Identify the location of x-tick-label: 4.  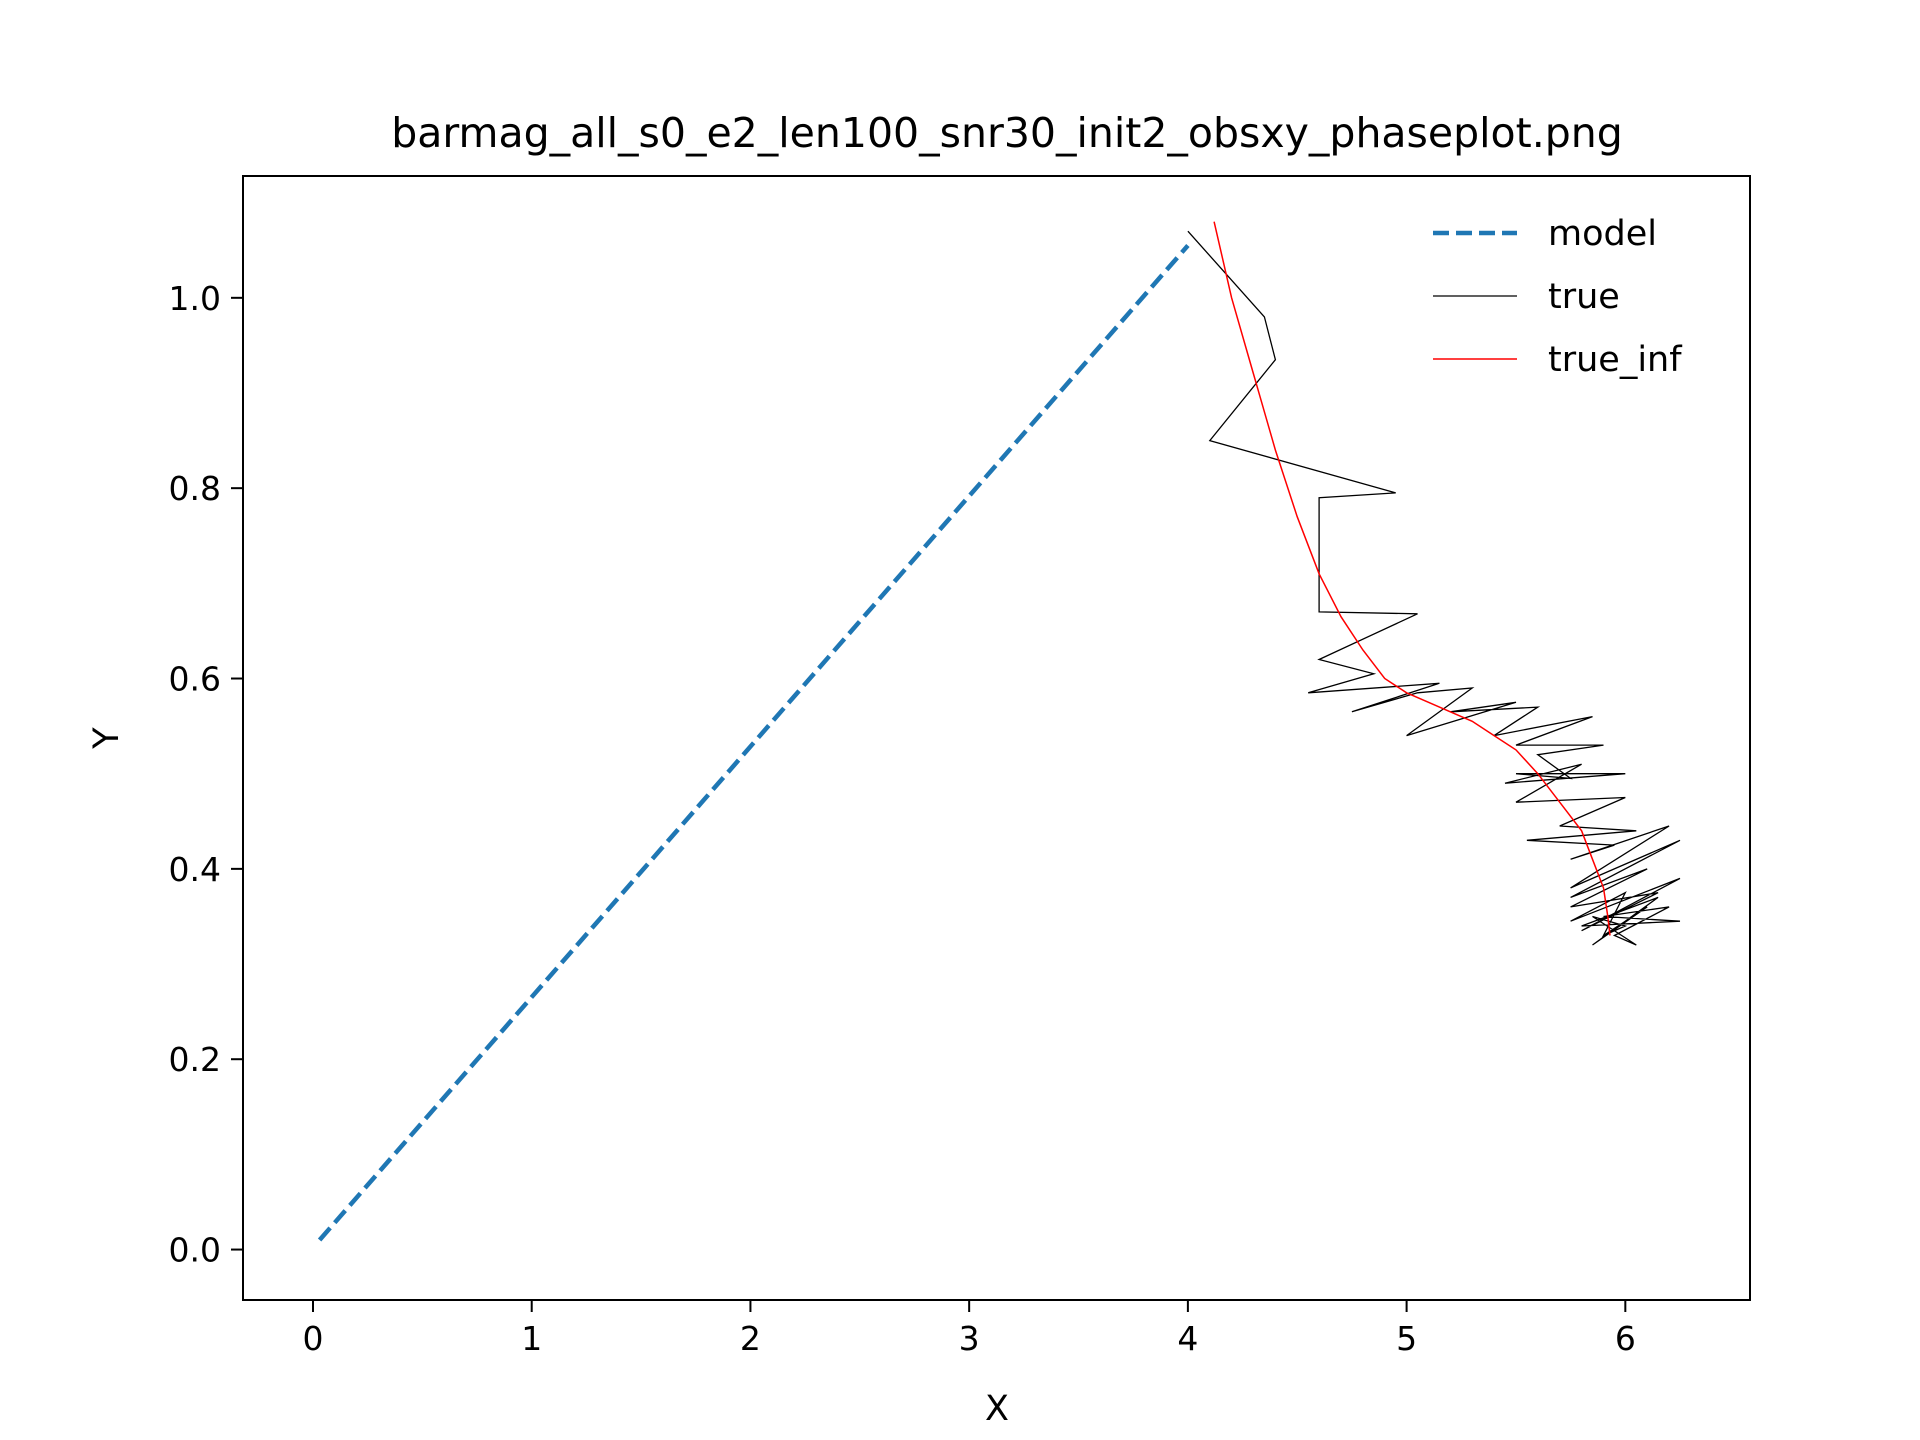
(1187, 1338).